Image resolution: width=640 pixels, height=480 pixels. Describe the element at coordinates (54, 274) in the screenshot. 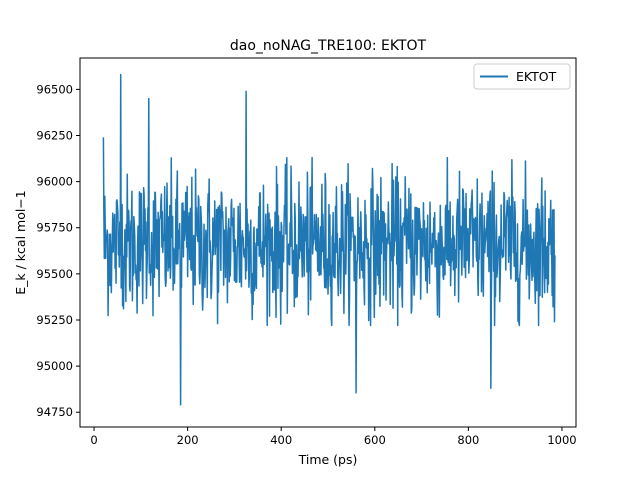

I see `y-tick-label: 95500` at that location.